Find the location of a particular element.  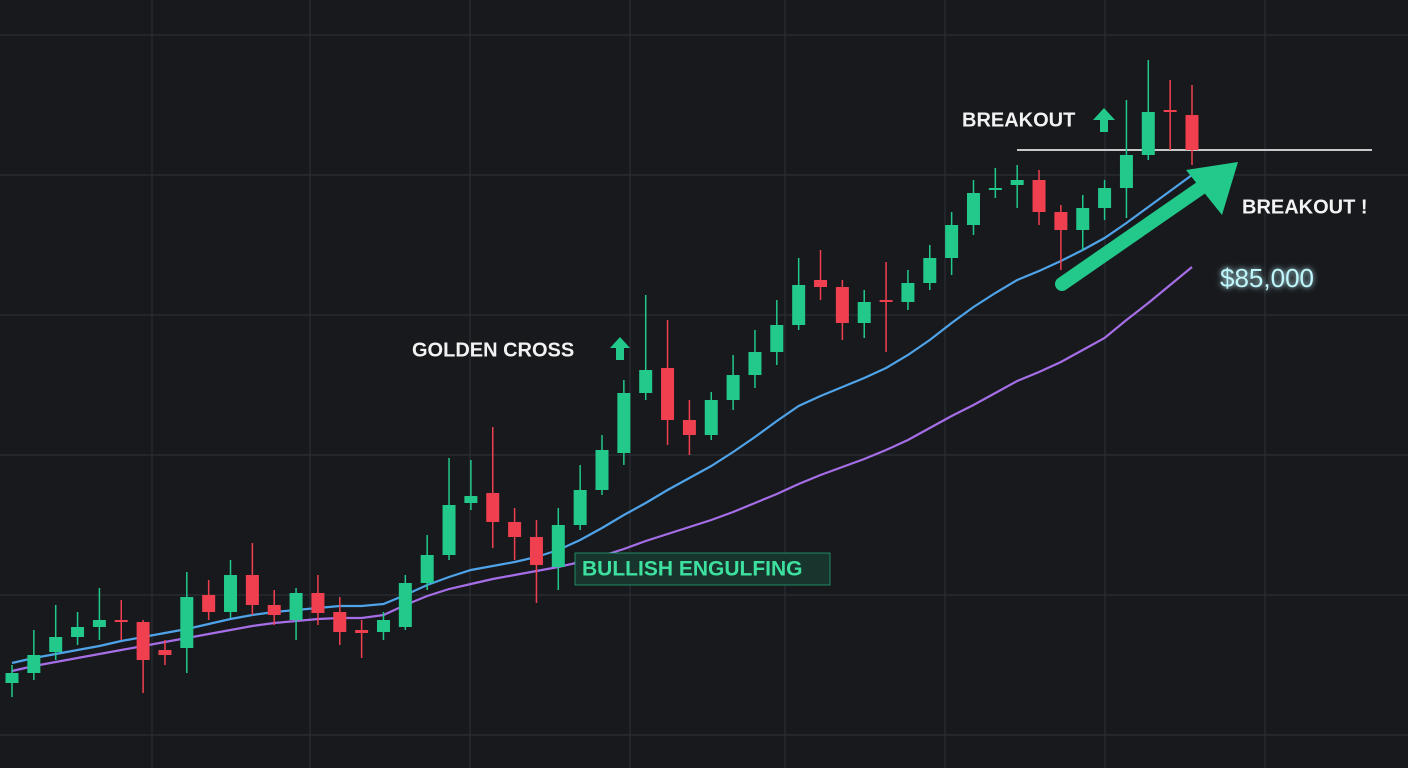

support-label: $85,000 is located at coordinates (1267, 278).